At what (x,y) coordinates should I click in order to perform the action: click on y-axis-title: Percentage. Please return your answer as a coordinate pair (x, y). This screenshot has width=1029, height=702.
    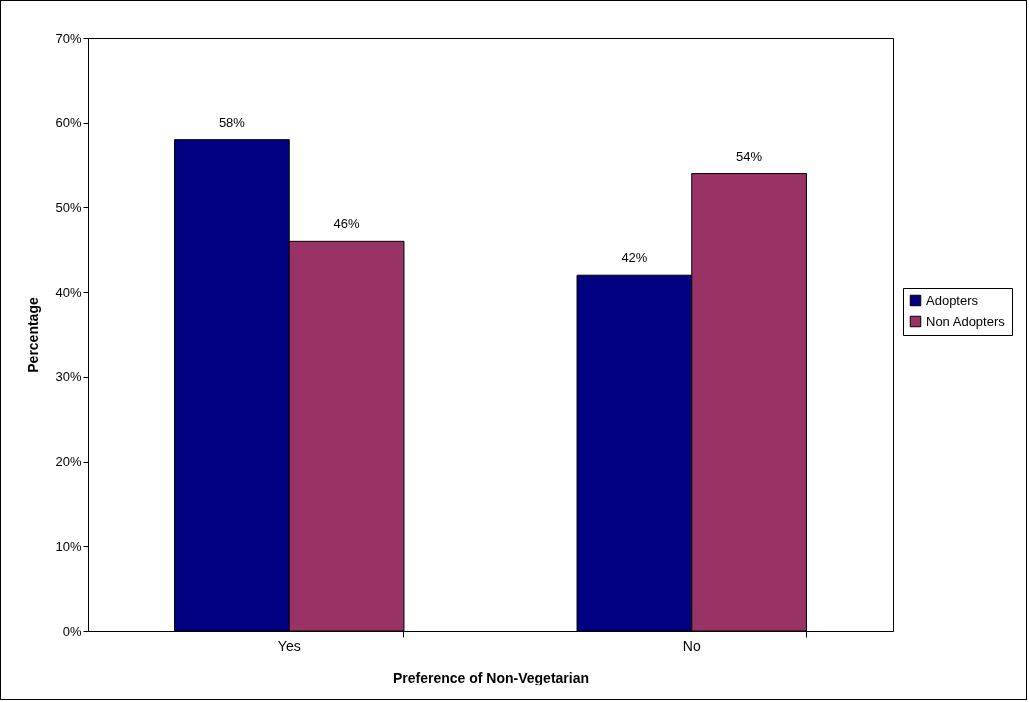
    Looking at the image, I should click on (33, 335).